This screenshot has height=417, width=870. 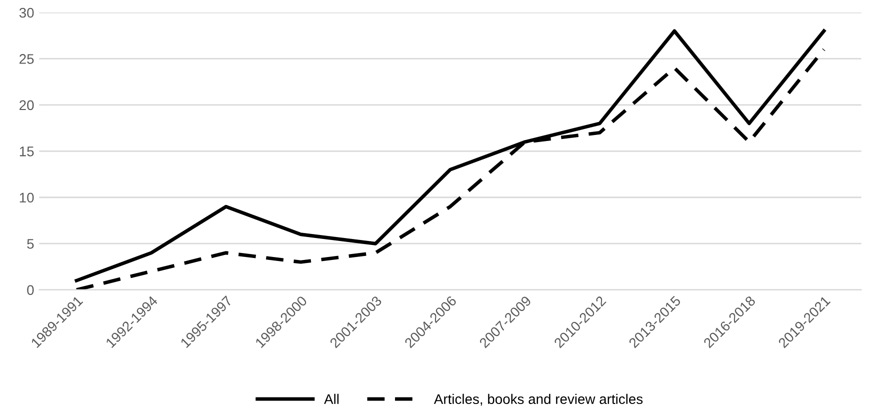 What do you see at coordinates (27, 59) in the screenshot?
I see `y-tick-label: 25` at bounding box center [27, 59].